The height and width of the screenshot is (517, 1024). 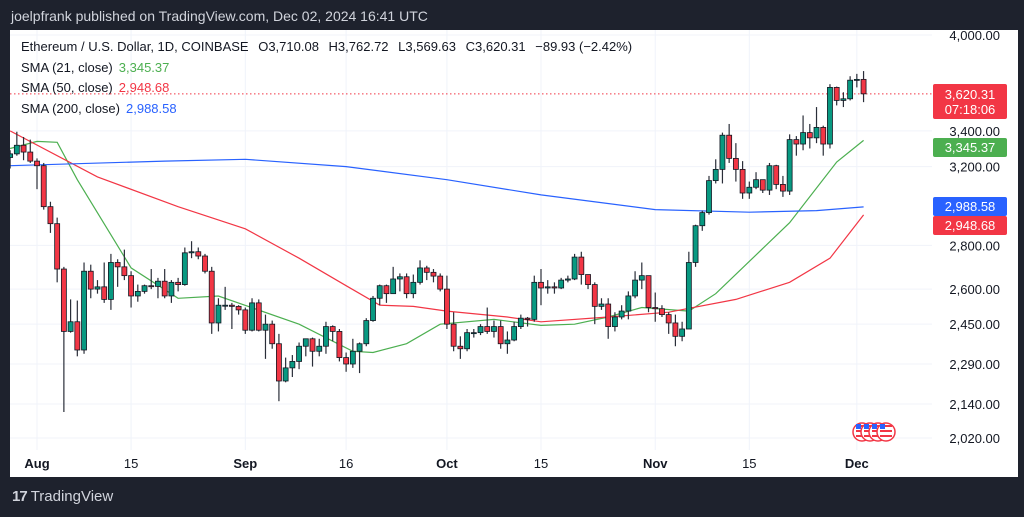 I want to click on footer-brand: TradingView, so click(x=72, y=496).